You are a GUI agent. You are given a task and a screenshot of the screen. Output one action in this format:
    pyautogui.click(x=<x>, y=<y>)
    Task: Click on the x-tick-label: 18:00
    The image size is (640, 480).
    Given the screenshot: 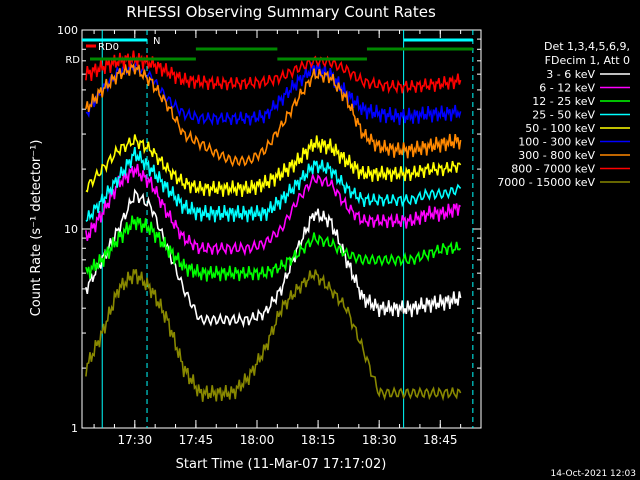 What is the action you would take?
    pyautogui.click(x=257, y=440)
    